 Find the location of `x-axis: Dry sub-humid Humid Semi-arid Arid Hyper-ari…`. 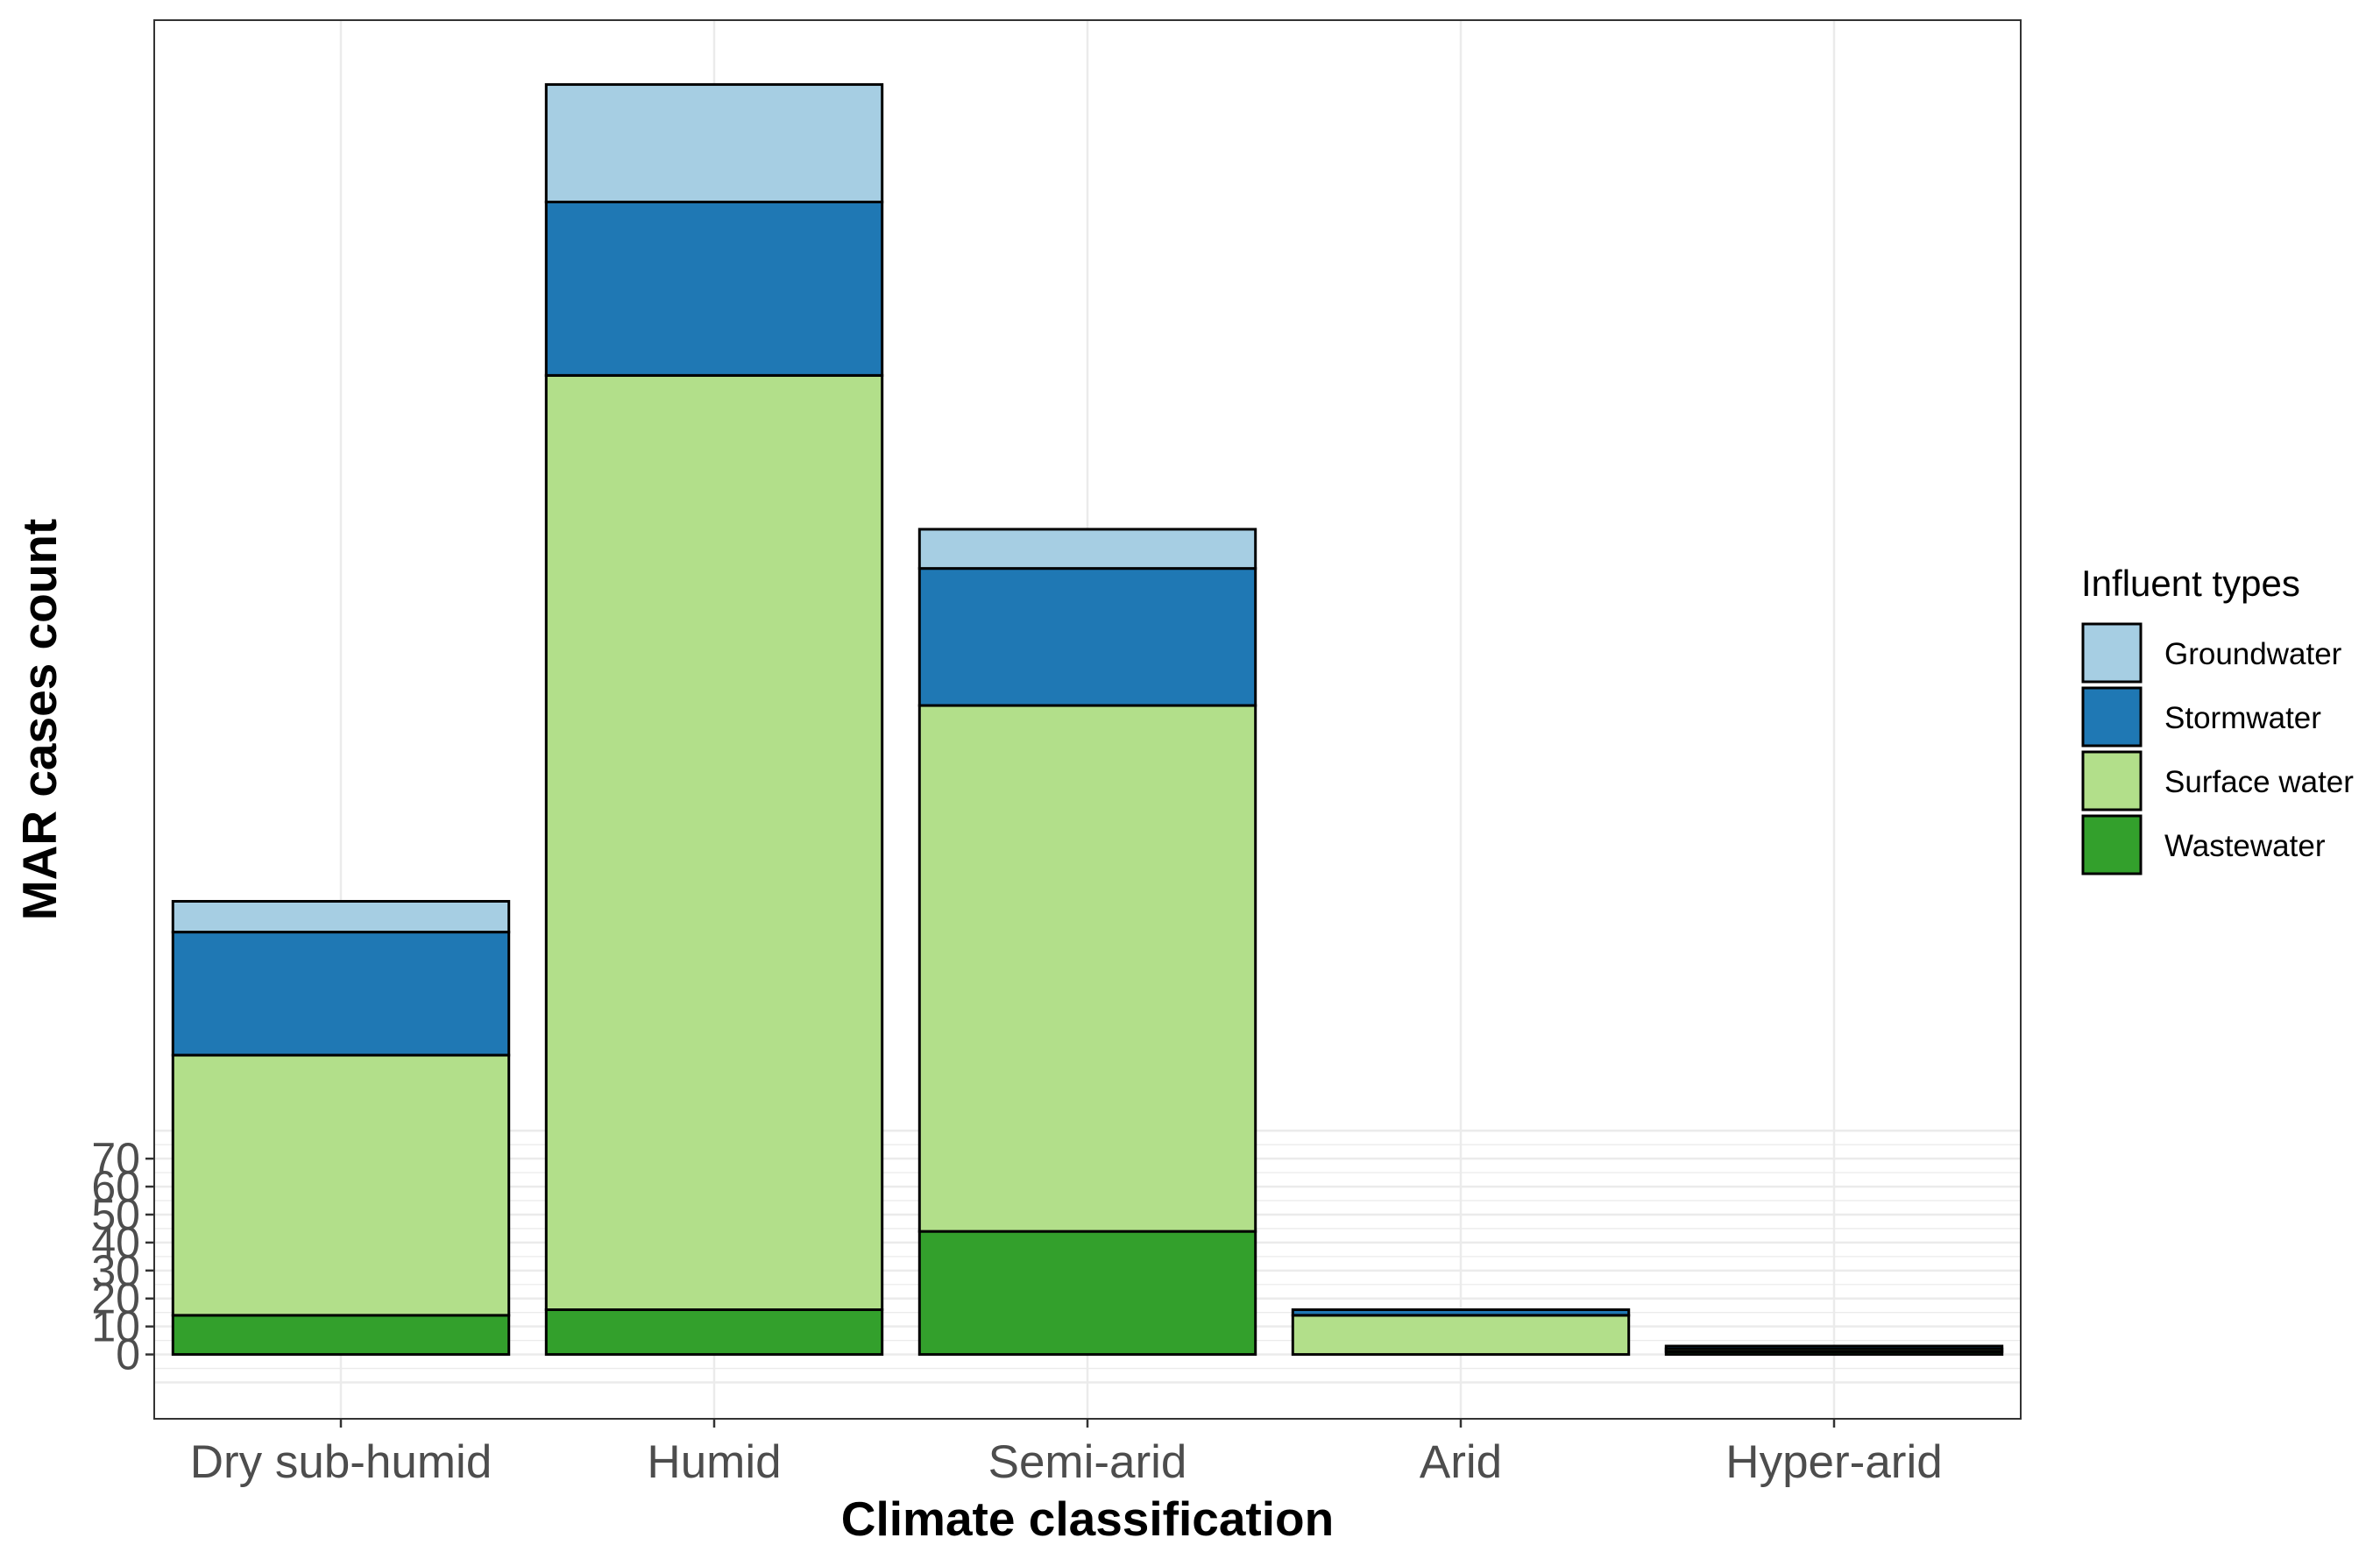

x-axis: Dry sub-humid Humid Semi-arid Arid Hyper-ari… is located at coordinates (1066, 1453).